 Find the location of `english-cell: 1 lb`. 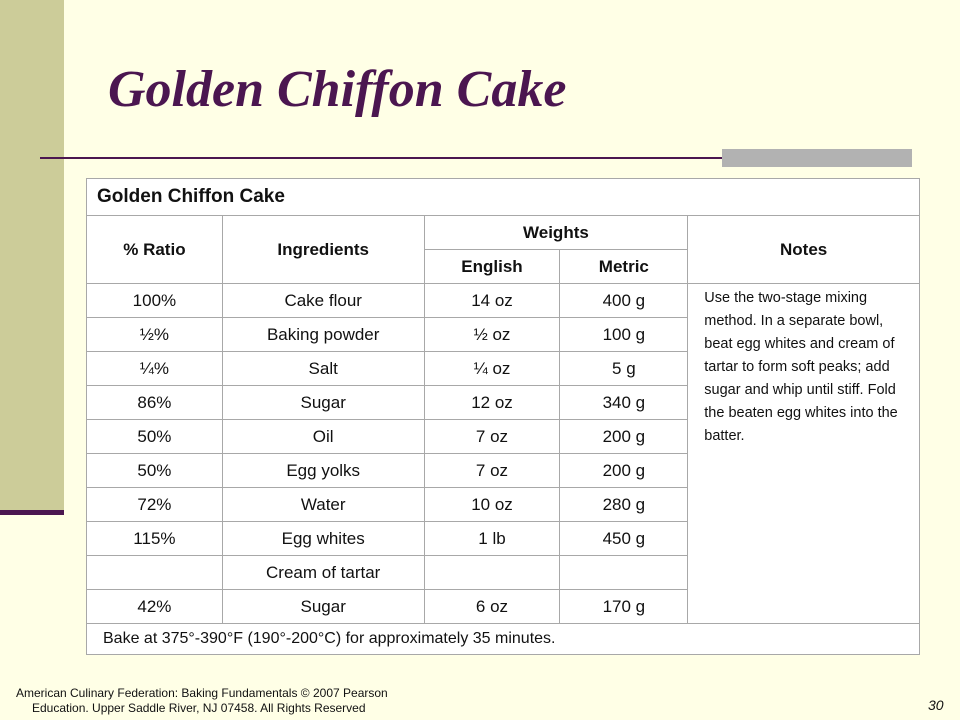

english-cell: 1 lb is located at coordinates (492, 538).